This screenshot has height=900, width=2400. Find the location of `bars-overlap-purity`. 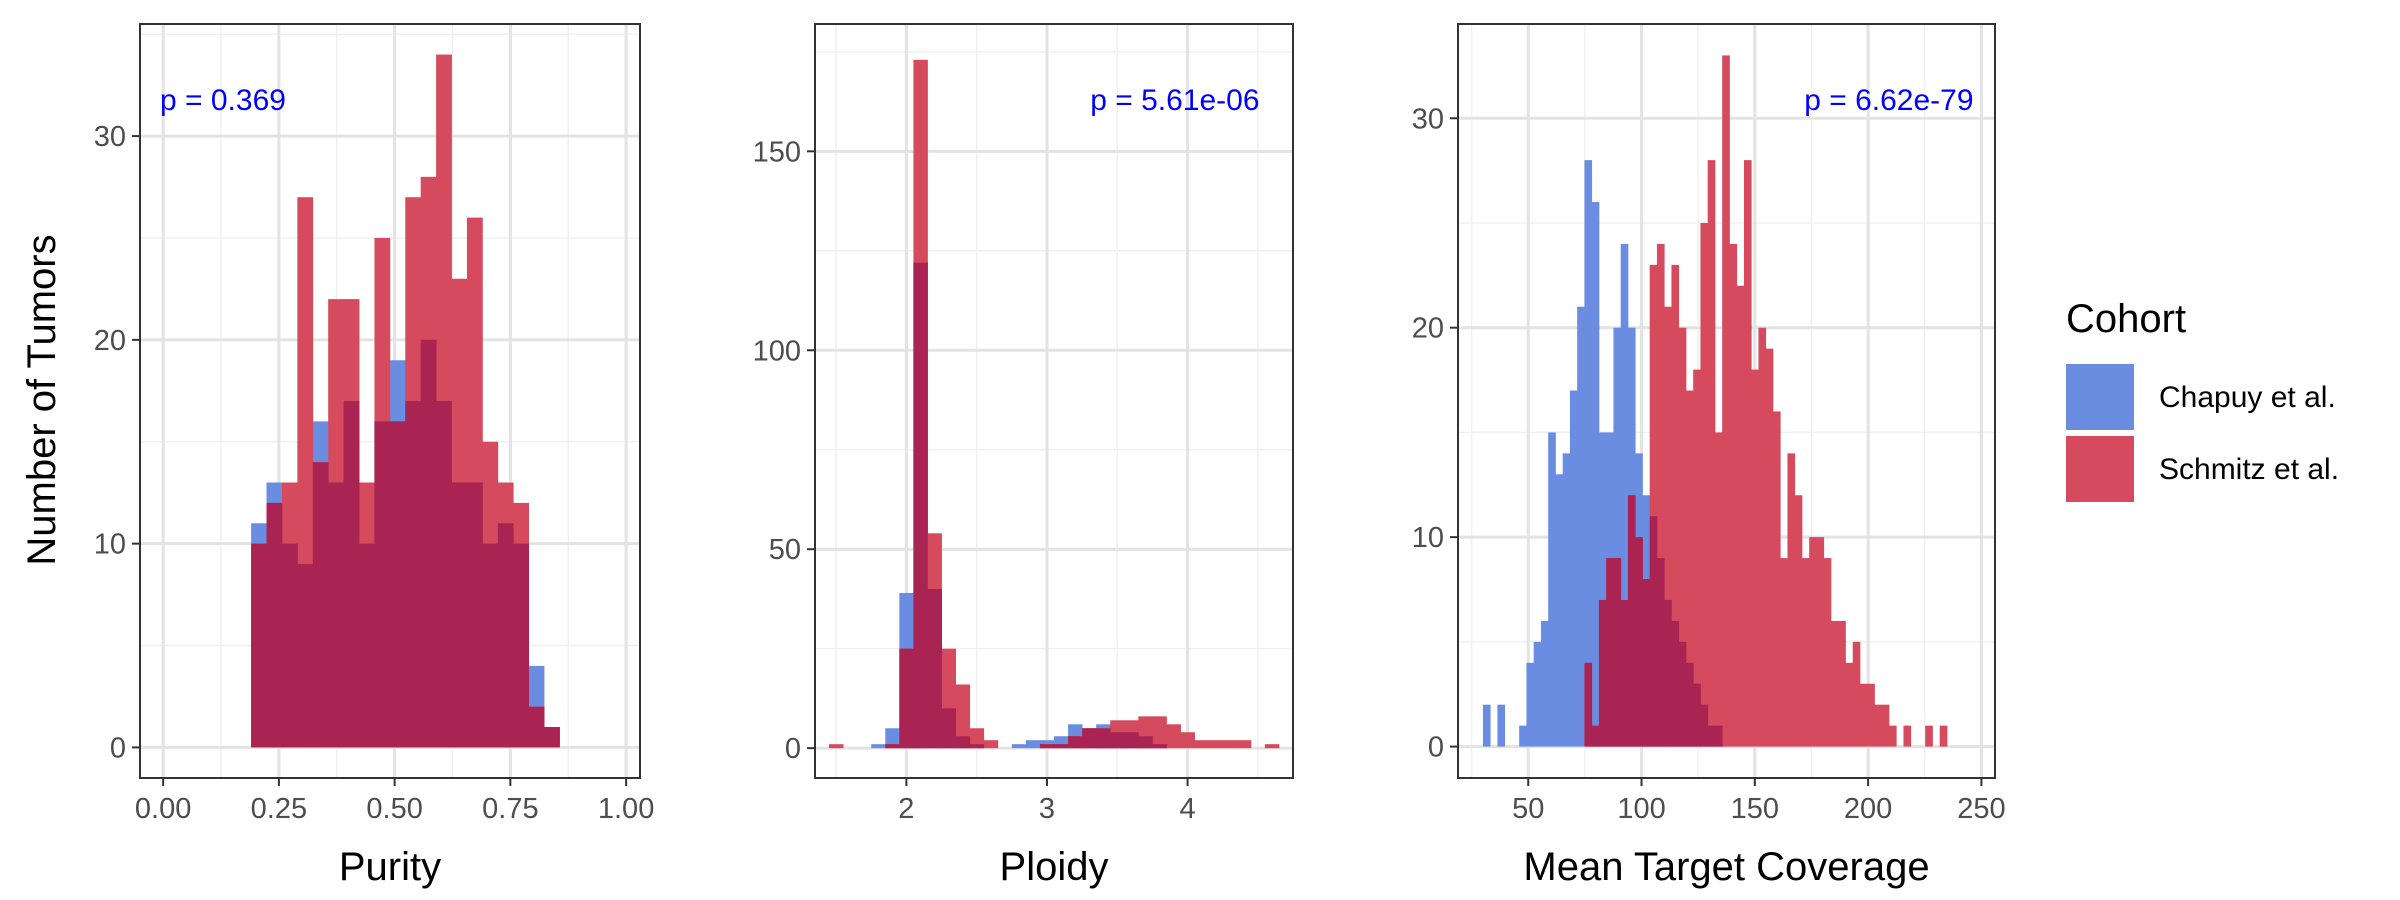

bars-overlap-purity is located at coordinates (405, 543).